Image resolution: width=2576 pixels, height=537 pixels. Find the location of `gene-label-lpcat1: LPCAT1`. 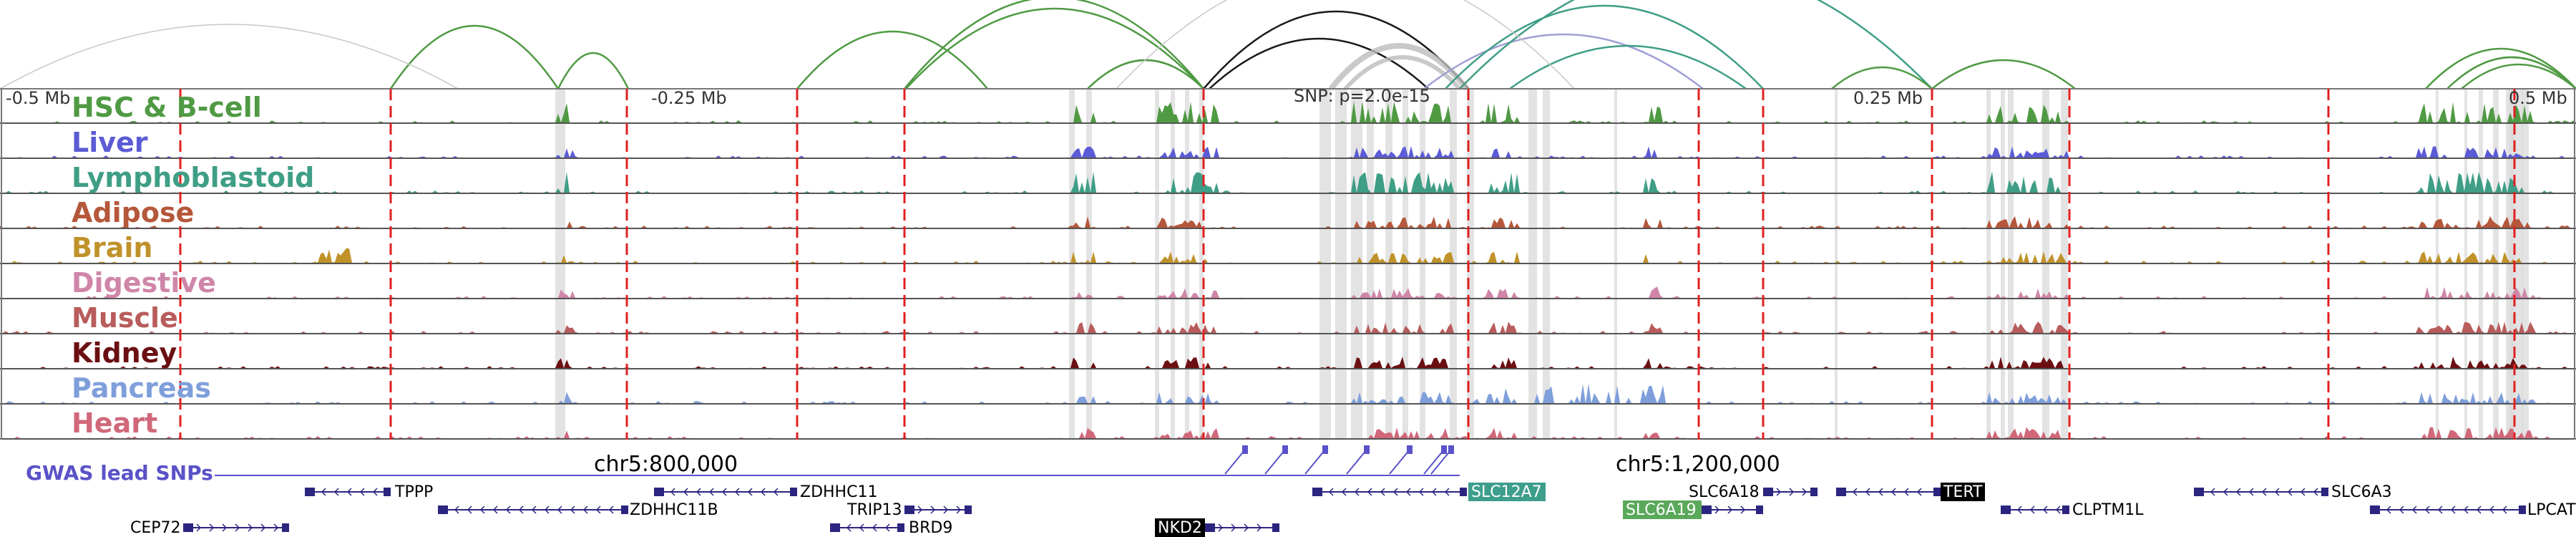

gene-label-lpcat1: LPCAT1 is located at coordinates (2551, 510).